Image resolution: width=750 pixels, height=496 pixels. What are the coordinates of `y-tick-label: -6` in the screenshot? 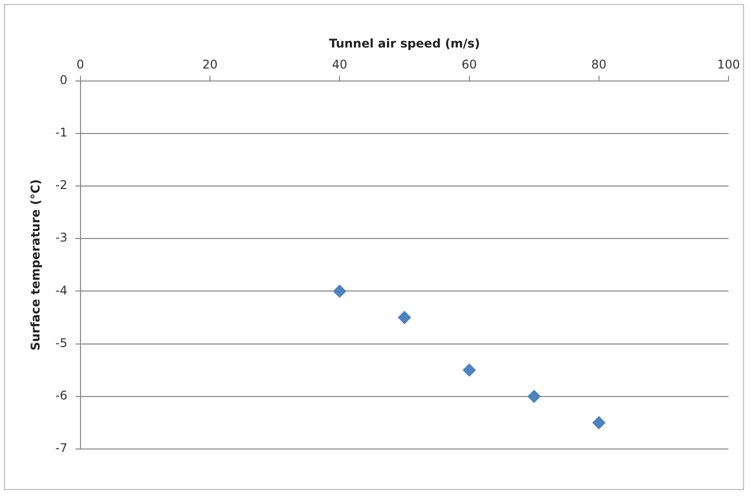 It's located at (61, 395).